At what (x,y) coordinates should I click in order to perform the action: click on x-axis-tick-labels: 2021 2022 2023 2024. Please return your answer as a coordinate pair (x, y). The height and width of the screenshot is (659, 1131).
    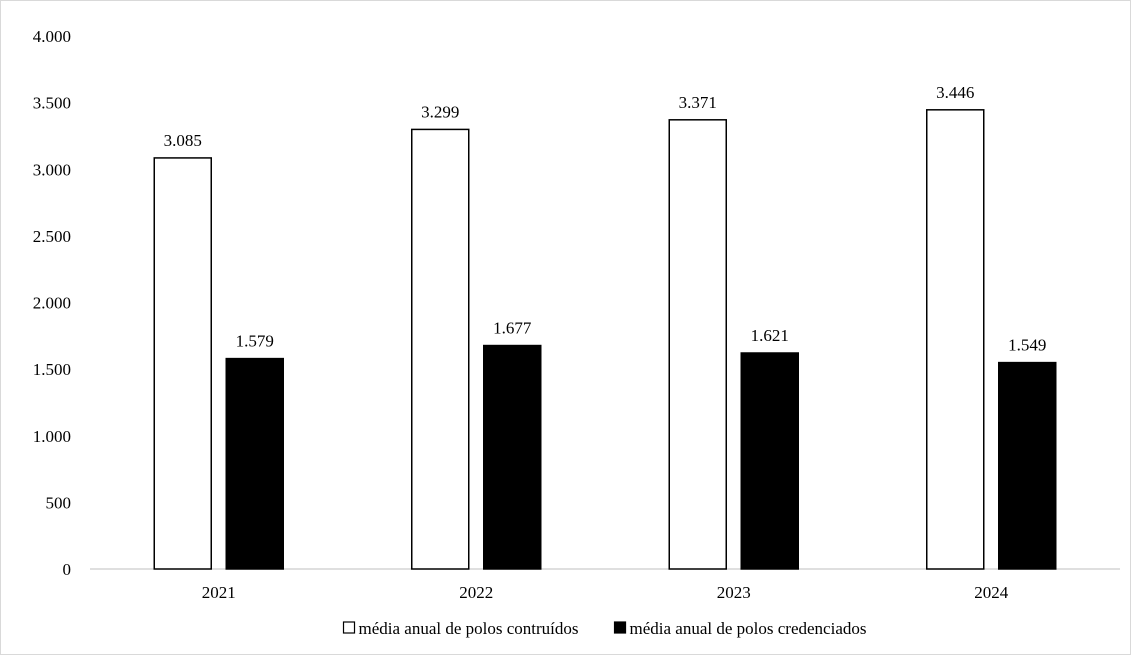
    Looking at the image, I should click on (605, 592).